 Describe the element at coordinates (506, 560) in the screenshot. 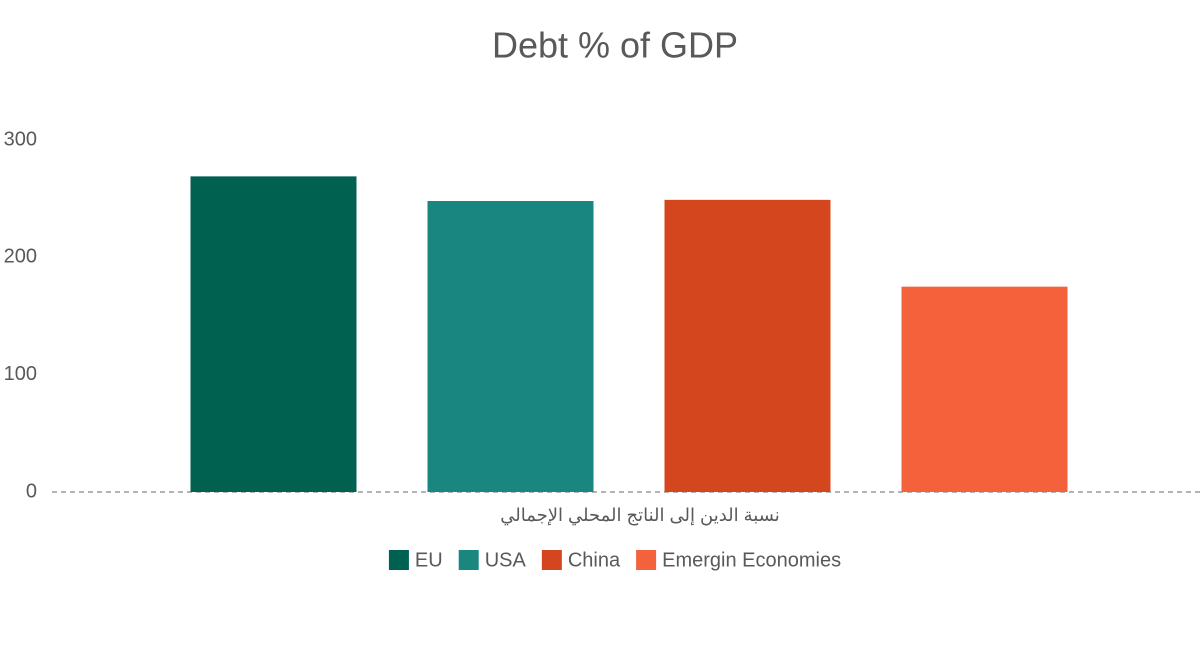

I see `legend-label: USA` at that location.